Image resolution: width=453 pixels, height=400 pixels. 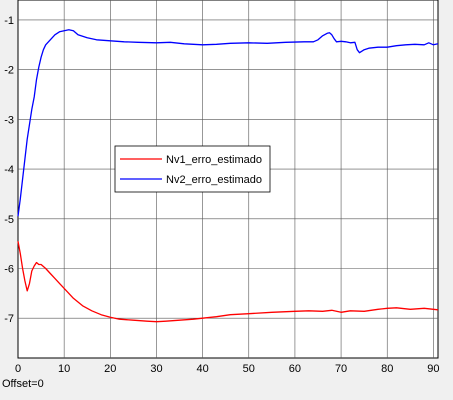 I want to click on x-tick-label: 40, so click(x=202, y=369).